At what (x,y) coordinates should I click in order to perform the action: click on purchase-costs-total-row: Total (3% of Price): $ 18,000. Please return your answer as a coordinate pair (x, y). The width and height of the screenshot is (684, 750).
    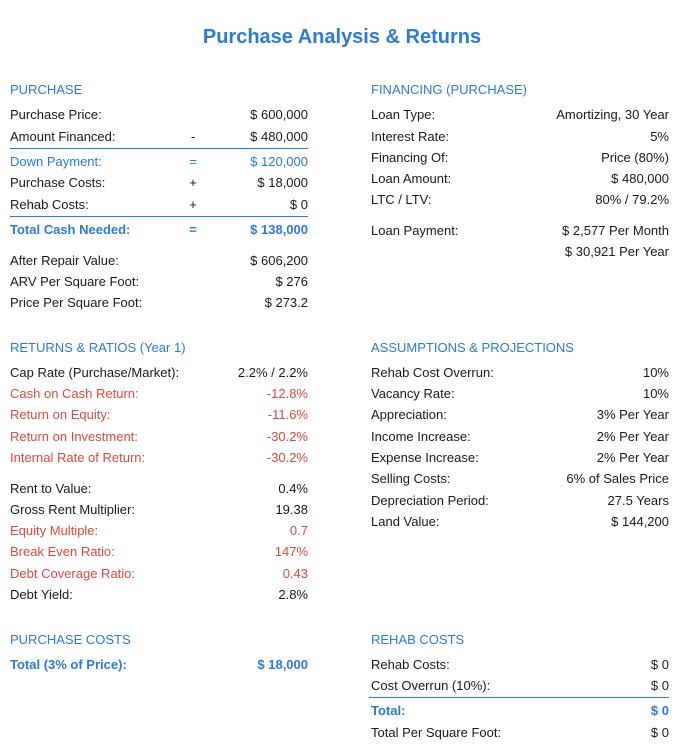
    Looking at the image, I should click on (159, 665).